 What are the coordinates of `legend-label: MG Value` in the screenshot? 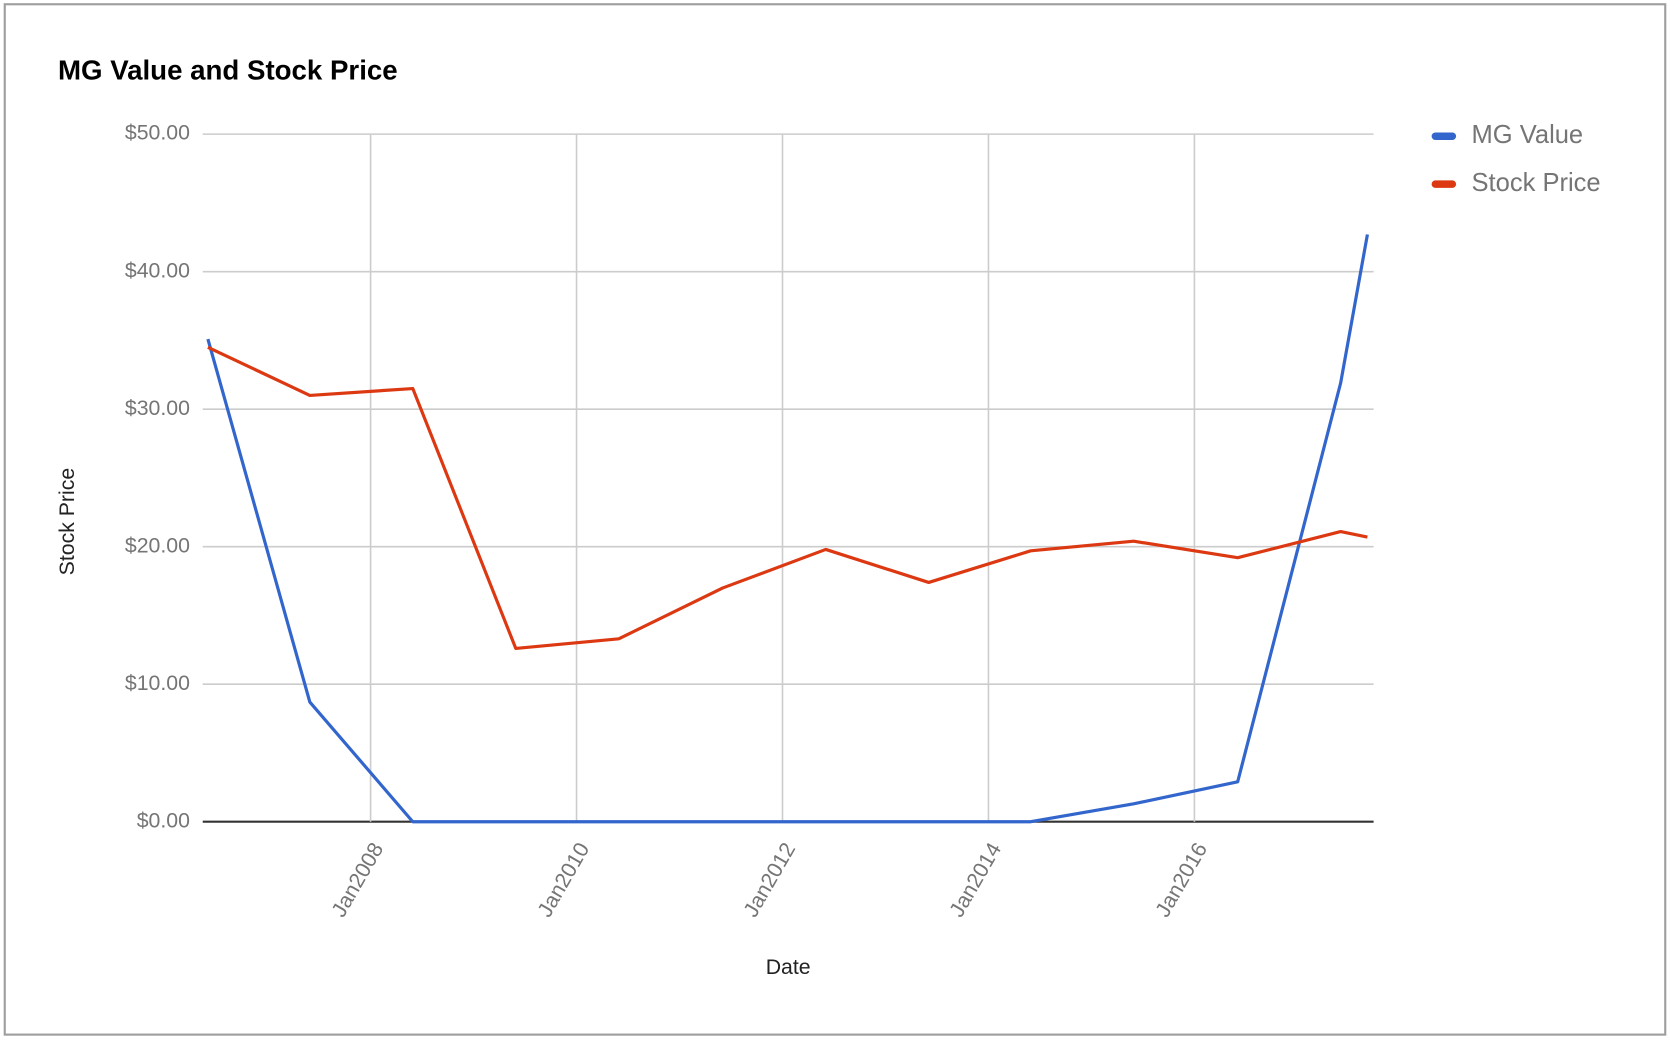 It's located at (1528, 135).